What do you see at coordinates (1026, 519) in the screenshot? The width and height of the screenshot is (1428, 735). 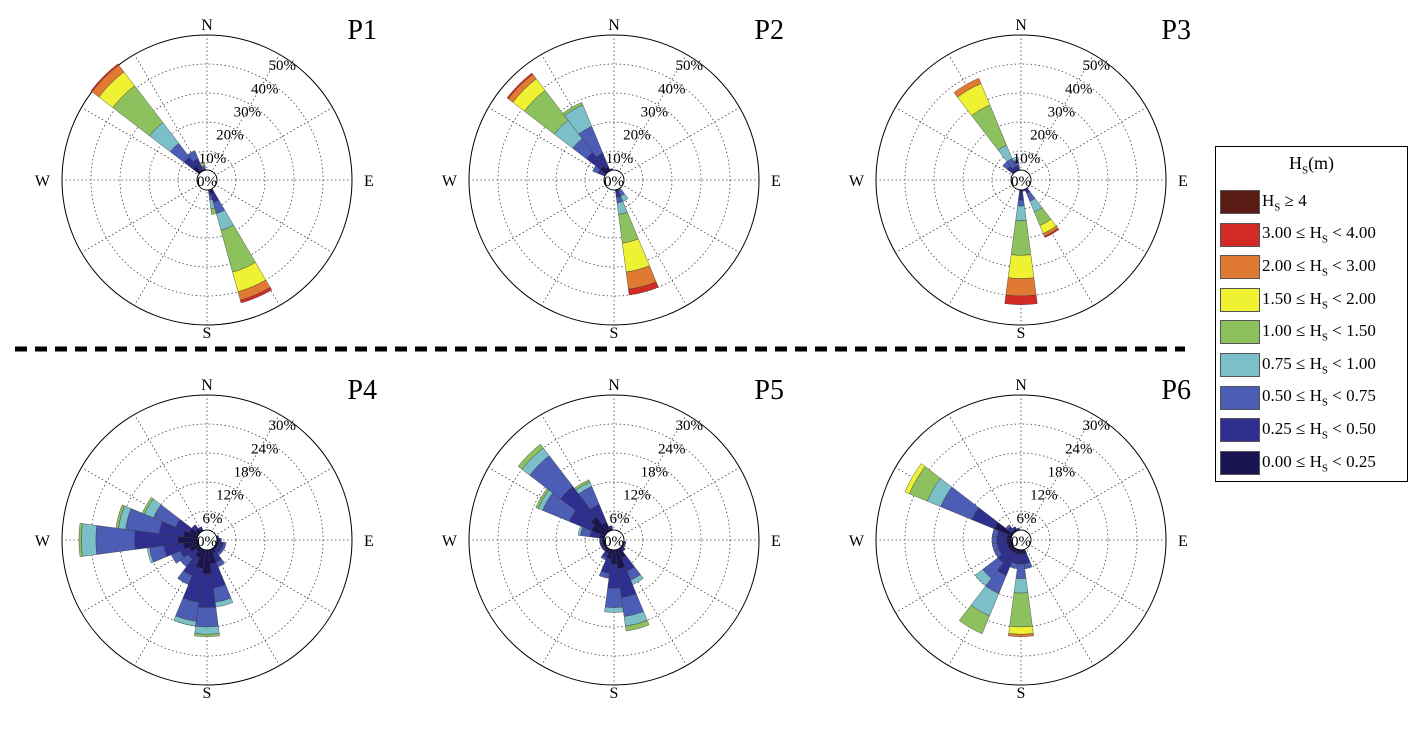 I see `rose-ring-label: 6%` at bounding box center [1026, 519].